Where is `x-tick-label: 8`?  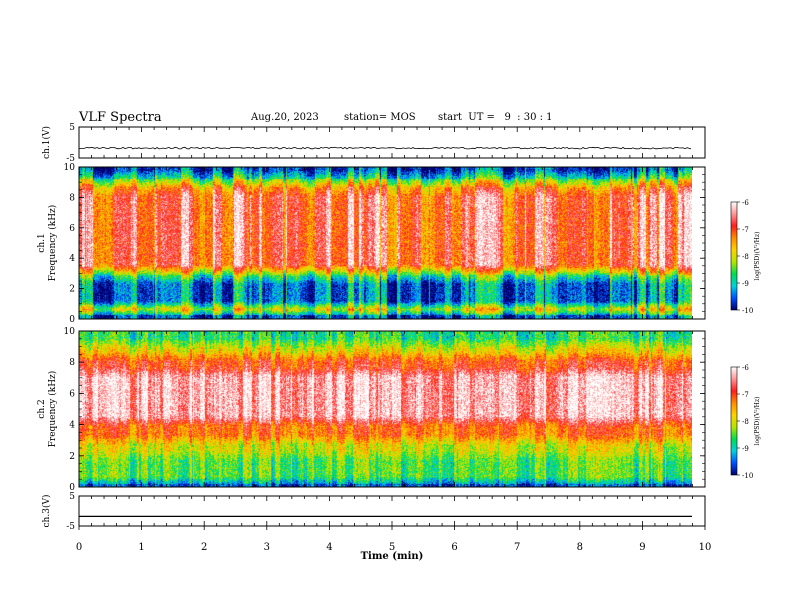 x-tick-label: 8 is located at coordinates (580, 547).